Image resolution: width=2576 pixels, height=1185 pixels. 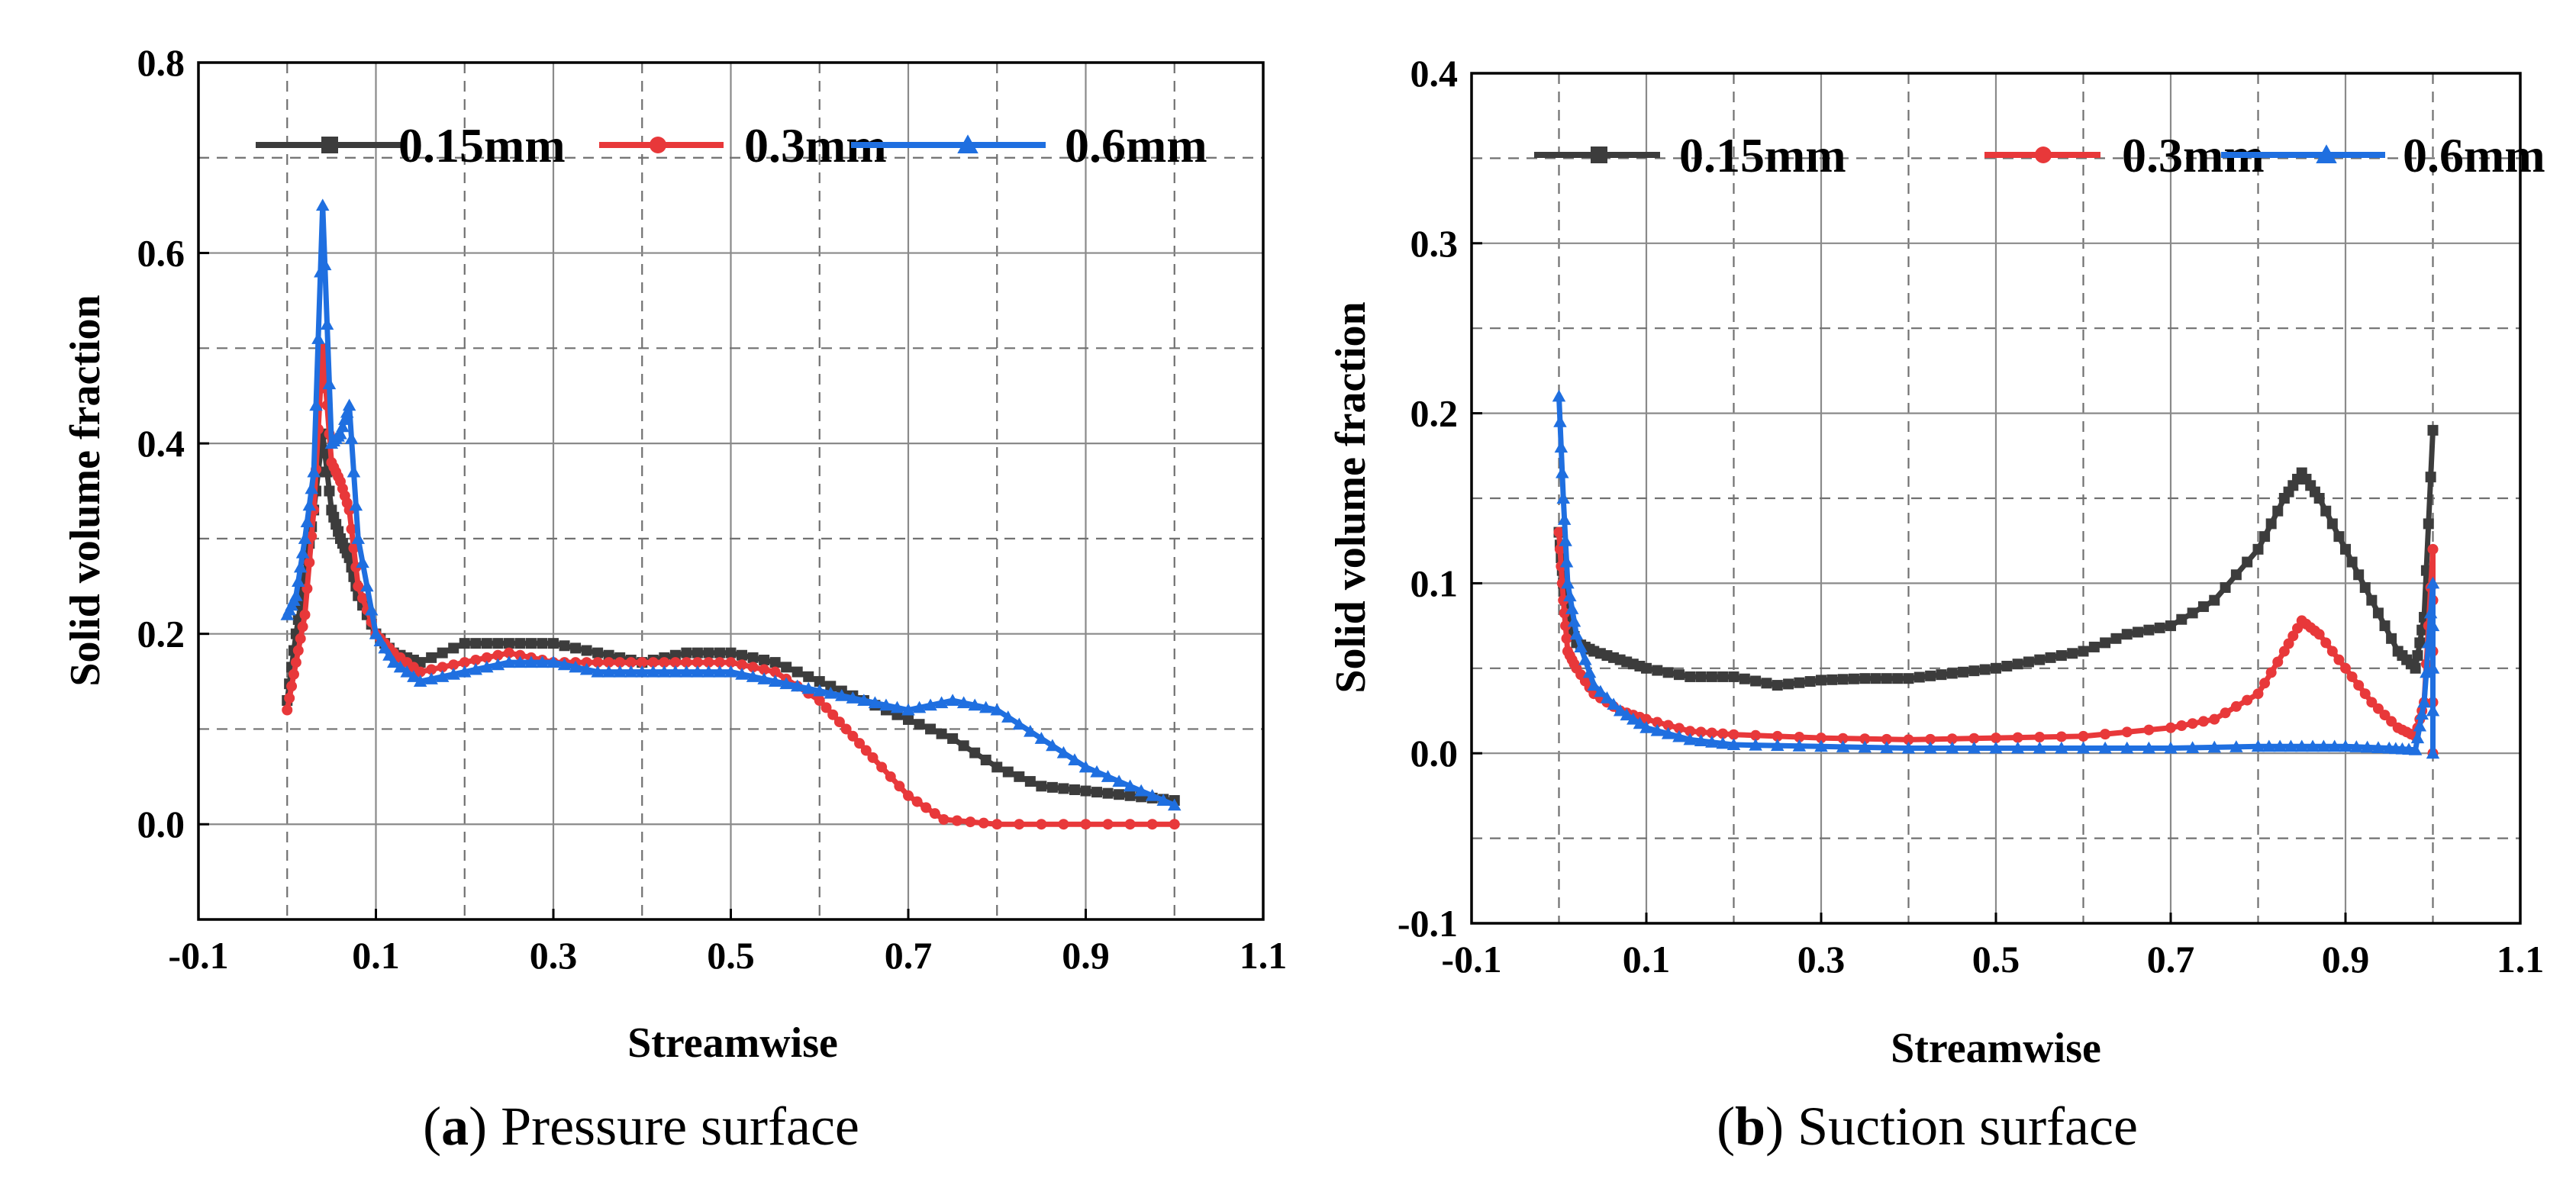 What do you see at coordinates (1647, 959) in the screenshot?
I see `x-tick-label: 0.1` at bounding box center [1647, 959].